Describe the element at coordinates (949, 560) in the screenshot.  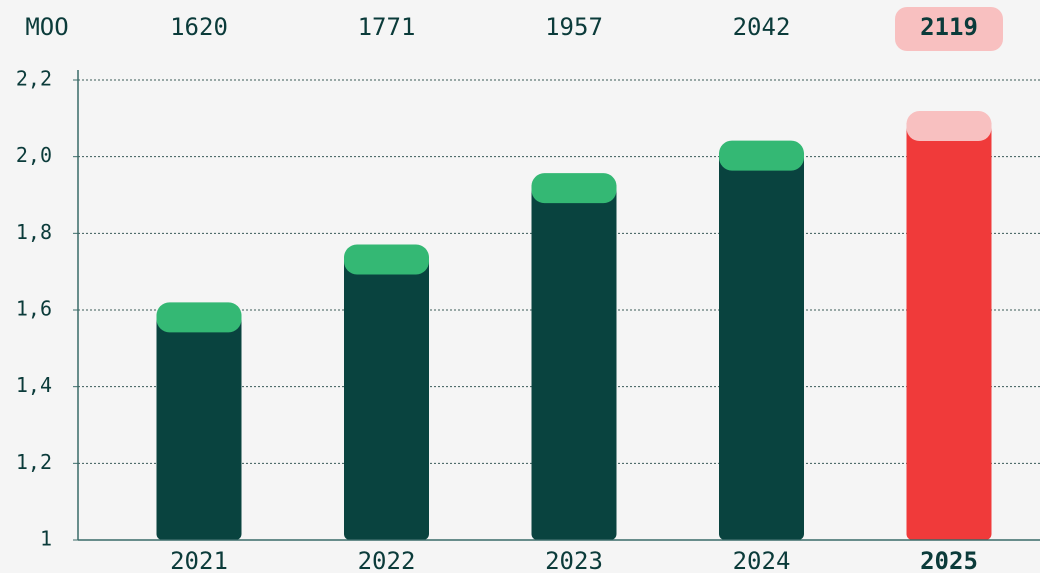
I see `x-tick-label: 2025` at that location.